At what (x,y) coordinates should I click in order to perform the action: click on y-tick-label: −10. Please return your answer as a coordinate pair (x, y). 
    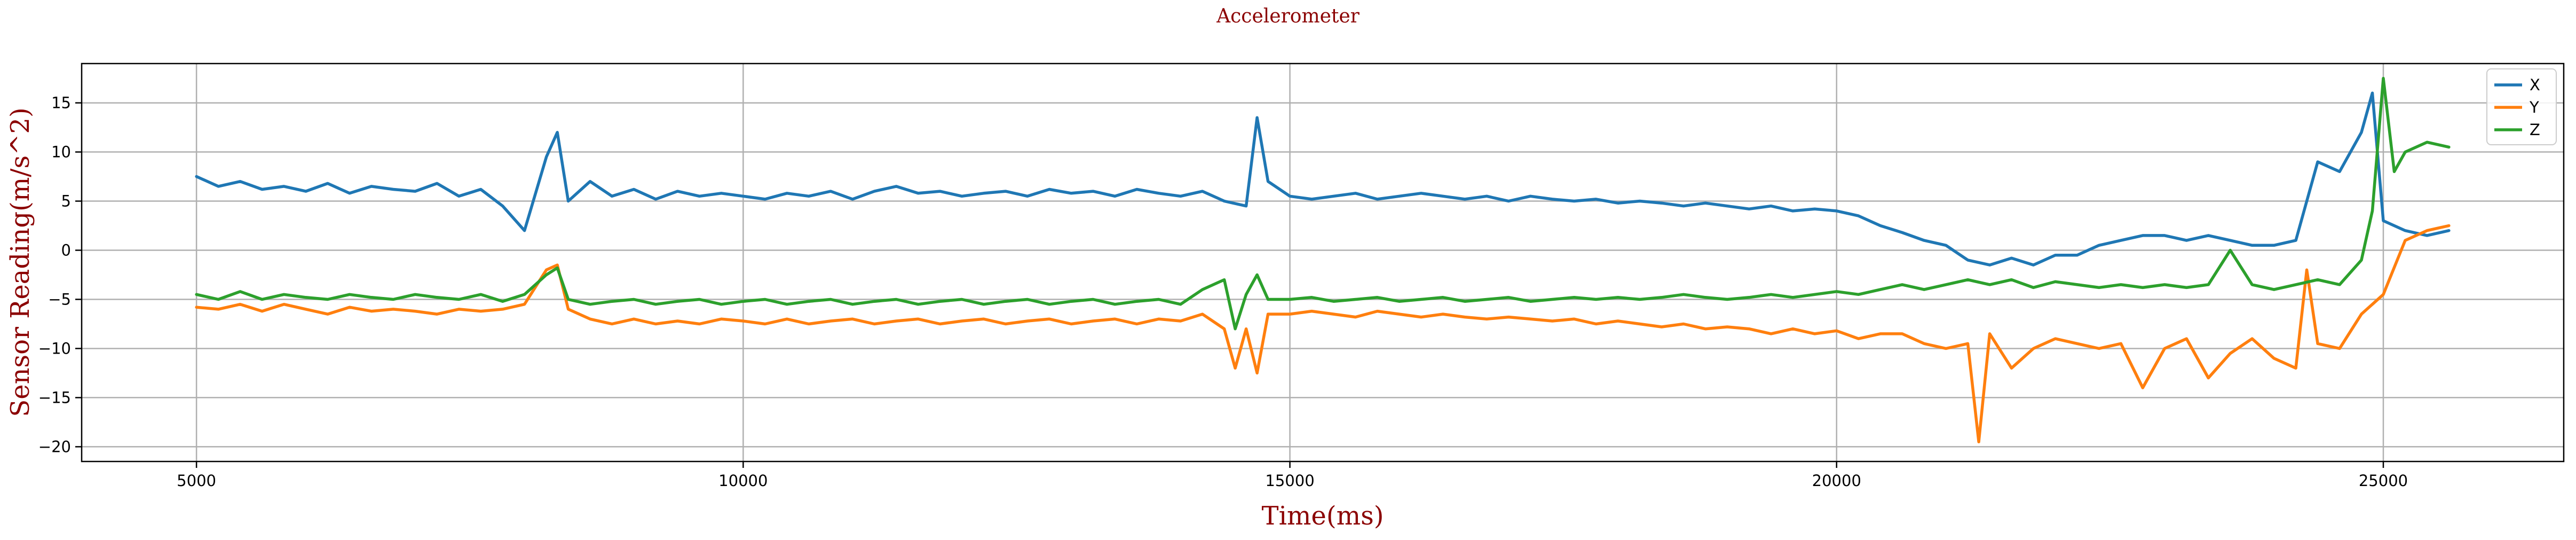
    Looking at the image, I should click on (54, 348).